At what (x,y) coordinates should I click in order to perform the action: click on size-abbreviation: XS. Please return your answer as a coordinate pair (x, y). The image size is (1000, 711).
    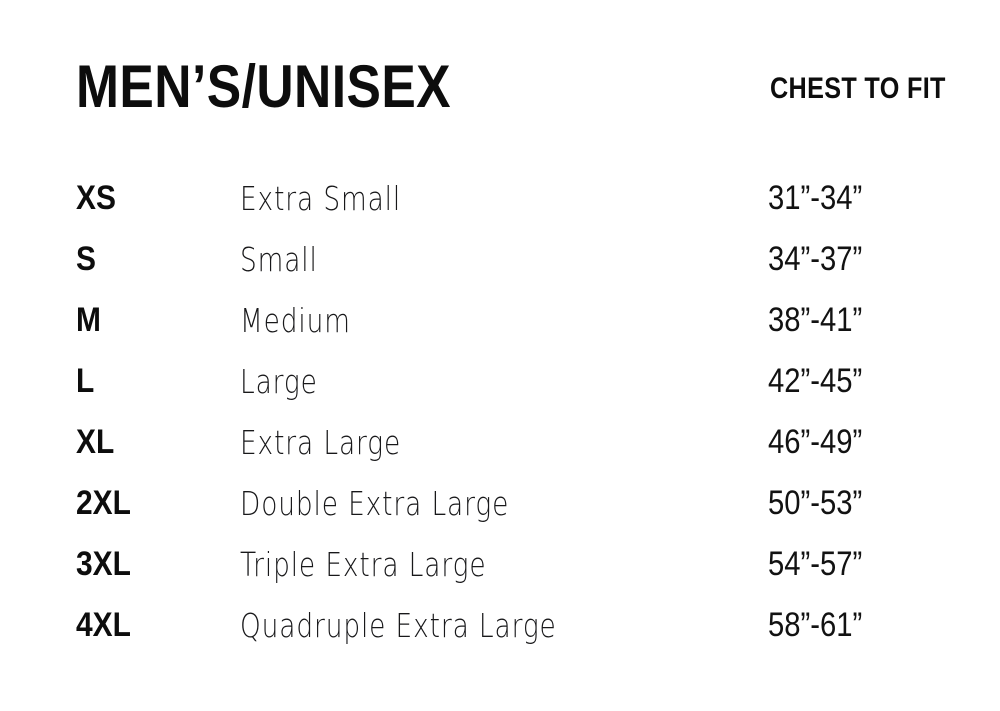
    Looking at the image, I should click on (96, 198).